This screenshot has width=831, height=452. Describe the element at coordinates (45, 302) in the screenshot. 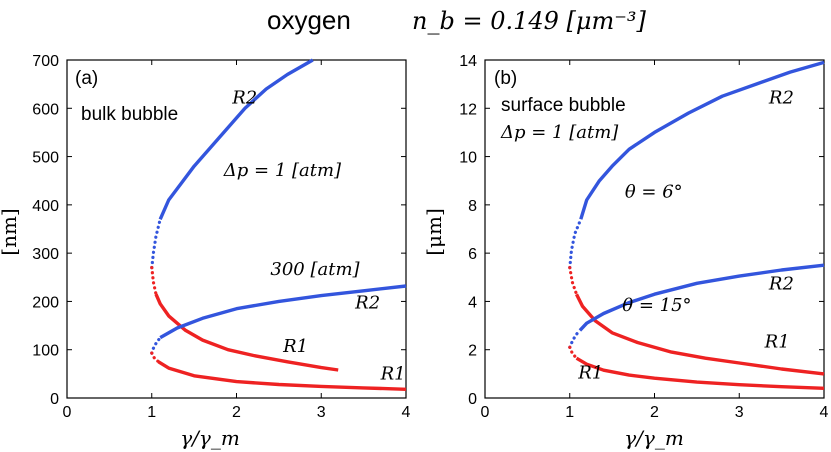

I see `panel-a-ytick-label: 200` at that location.